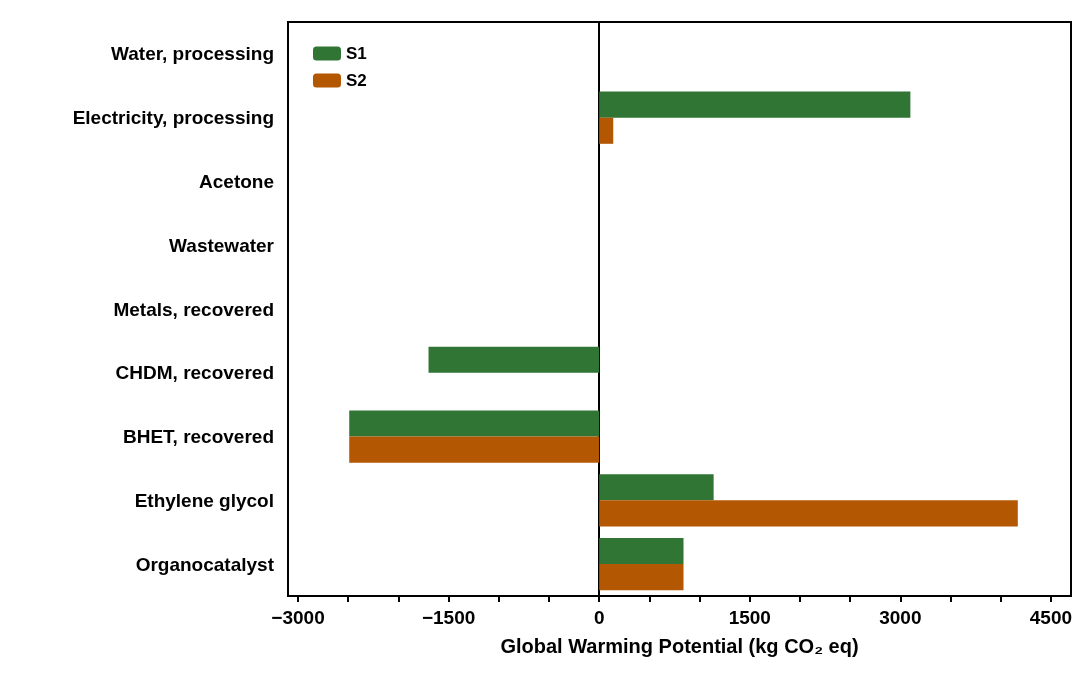  I want to click on x-tick-label: −3000, so click(298, 617).